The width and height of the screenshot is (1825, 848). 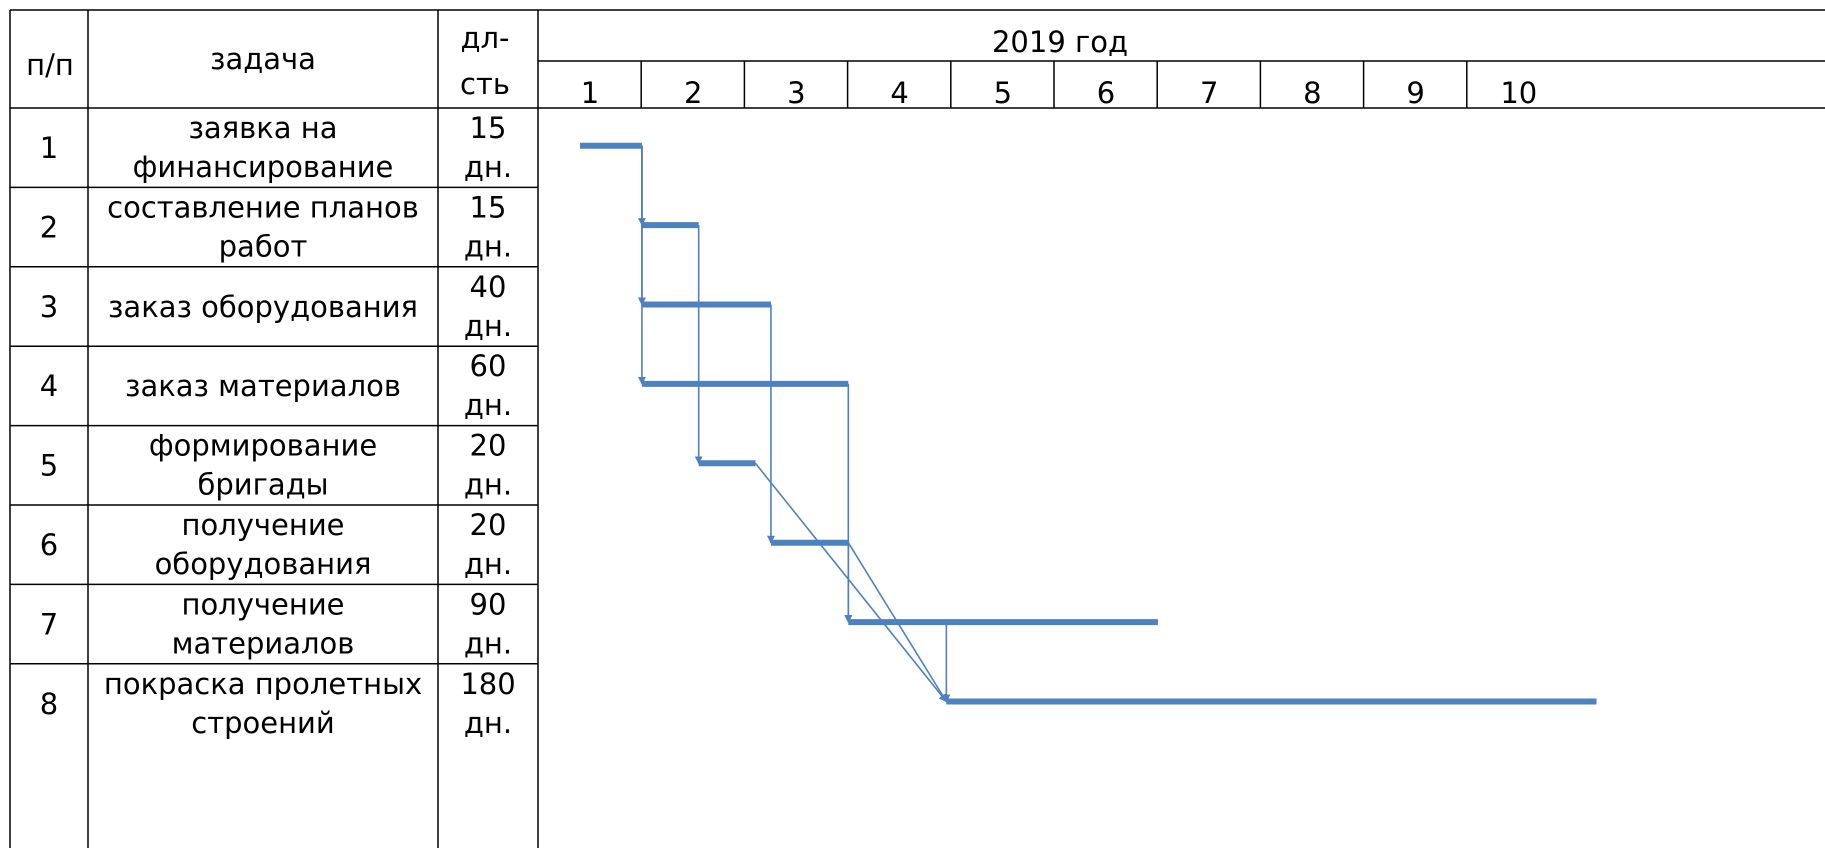 I want to click on header-duration-line1: дл-, so click(x=484, y=38).